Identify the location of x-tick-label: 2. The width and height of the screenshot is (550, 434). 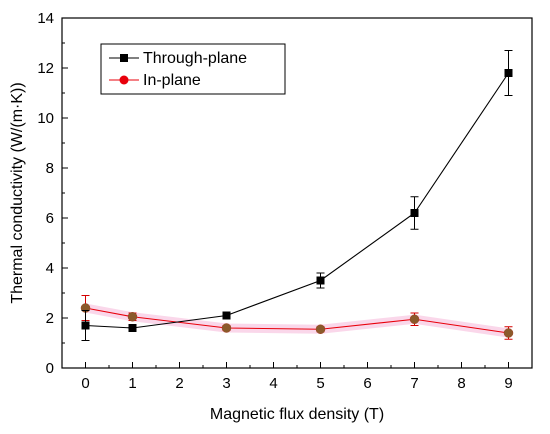
(179, 383).